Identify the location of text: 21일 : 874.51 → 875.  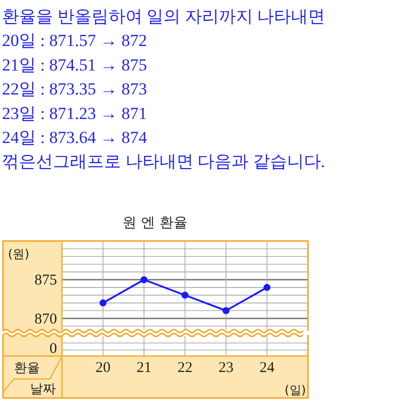
(74, 64).